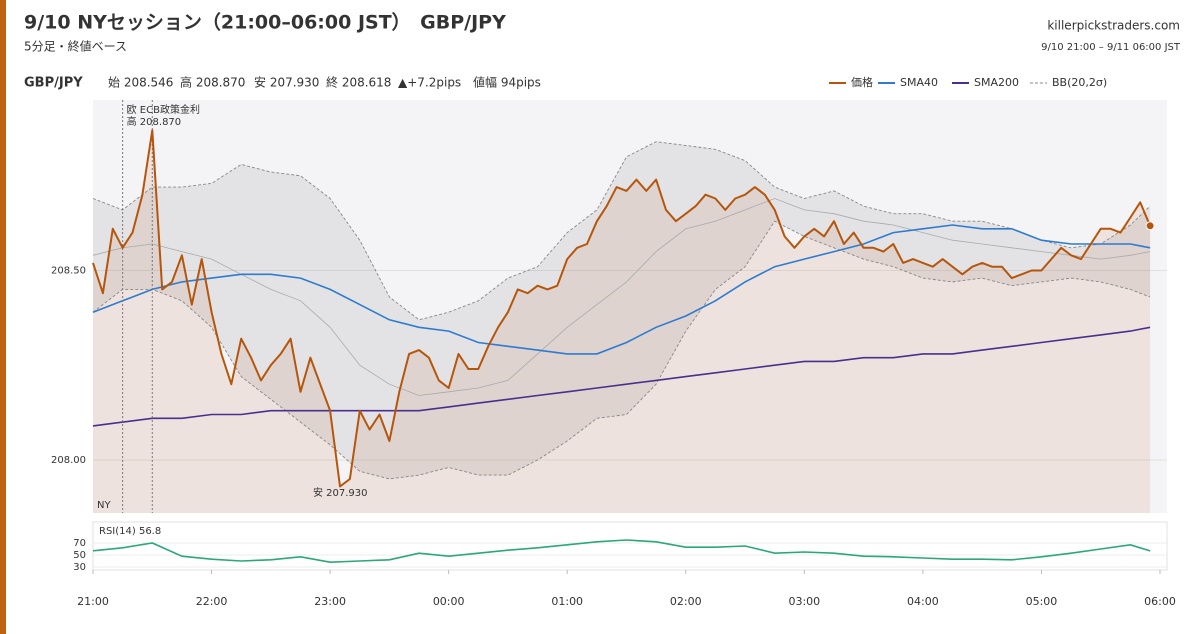 The width and height of the screenshot is (1200, 634). Describe the element at coordinates (996, 82) in the screenshot. I see `legend-label: SMA200` at that location.